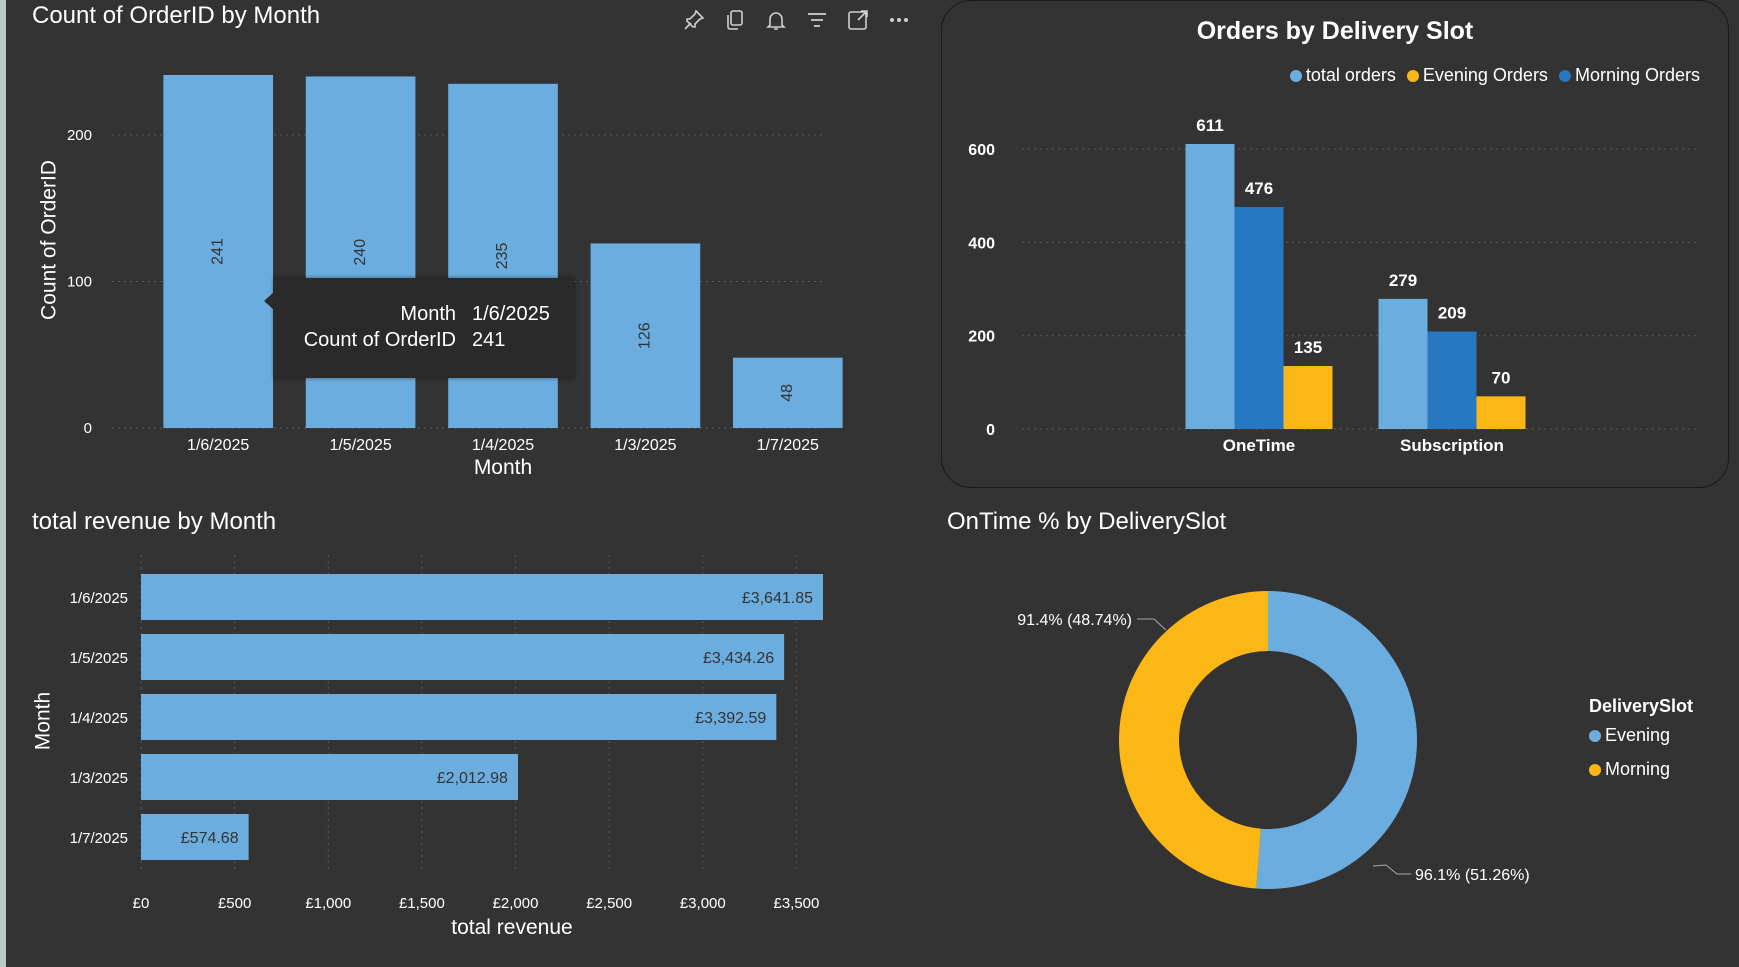 This screenshot has width=1739, height=967. I want to click on y-tick-label: 600, so click(981, 150).